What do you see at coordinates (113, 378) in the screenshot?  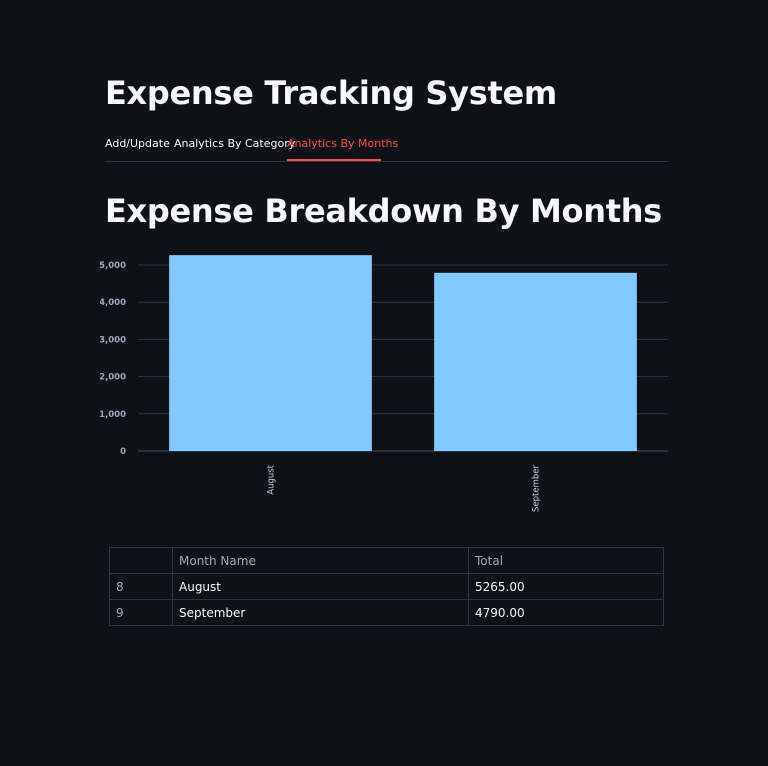 I see `y-tick-label: 2,000` at bounding box center [113, 378].